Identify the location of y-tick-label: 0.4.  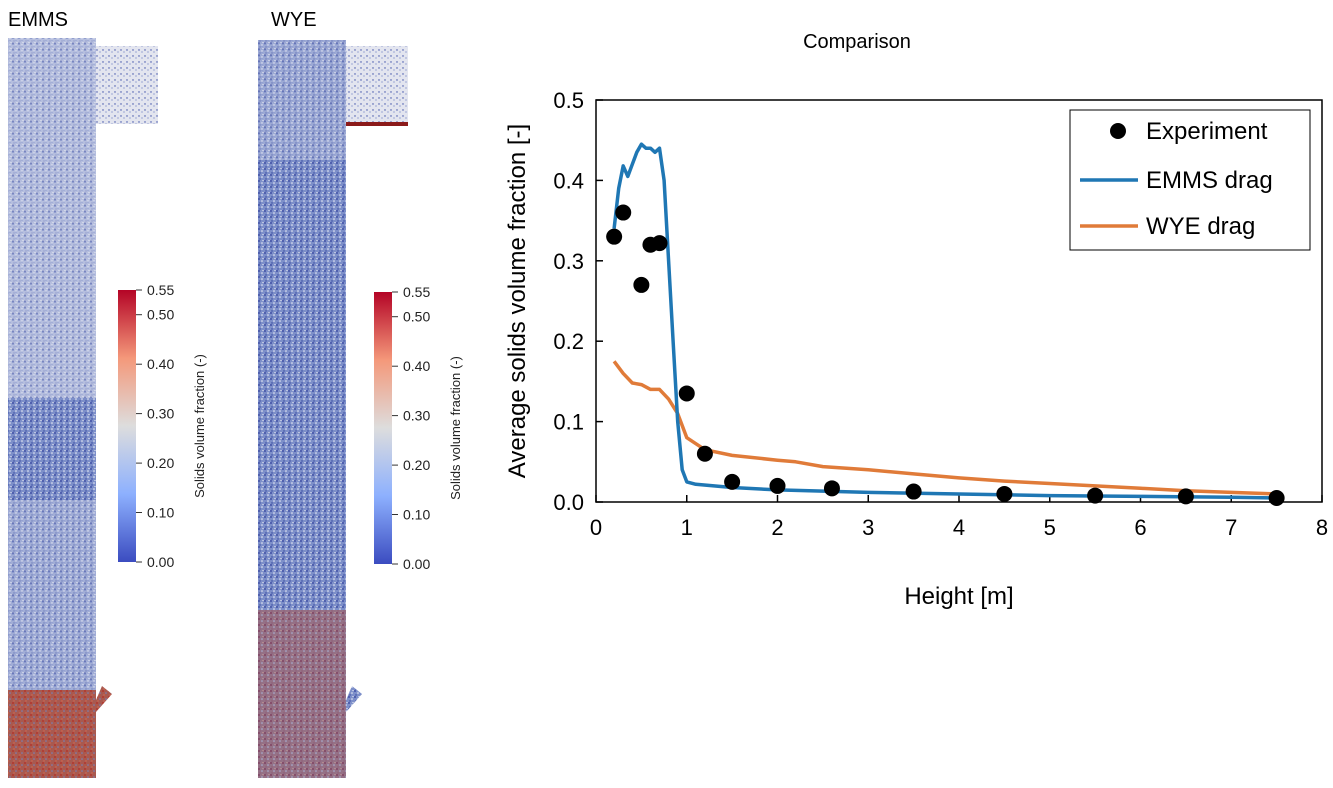
(568, 180).